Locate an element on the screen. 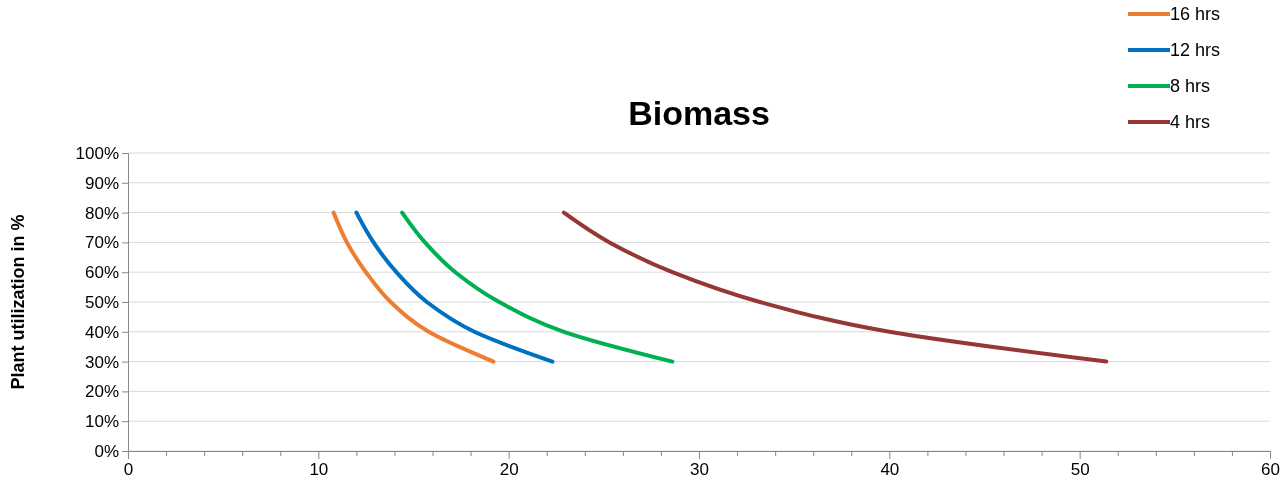  y-tick-label: 70% is located at coordinates (101, 243).